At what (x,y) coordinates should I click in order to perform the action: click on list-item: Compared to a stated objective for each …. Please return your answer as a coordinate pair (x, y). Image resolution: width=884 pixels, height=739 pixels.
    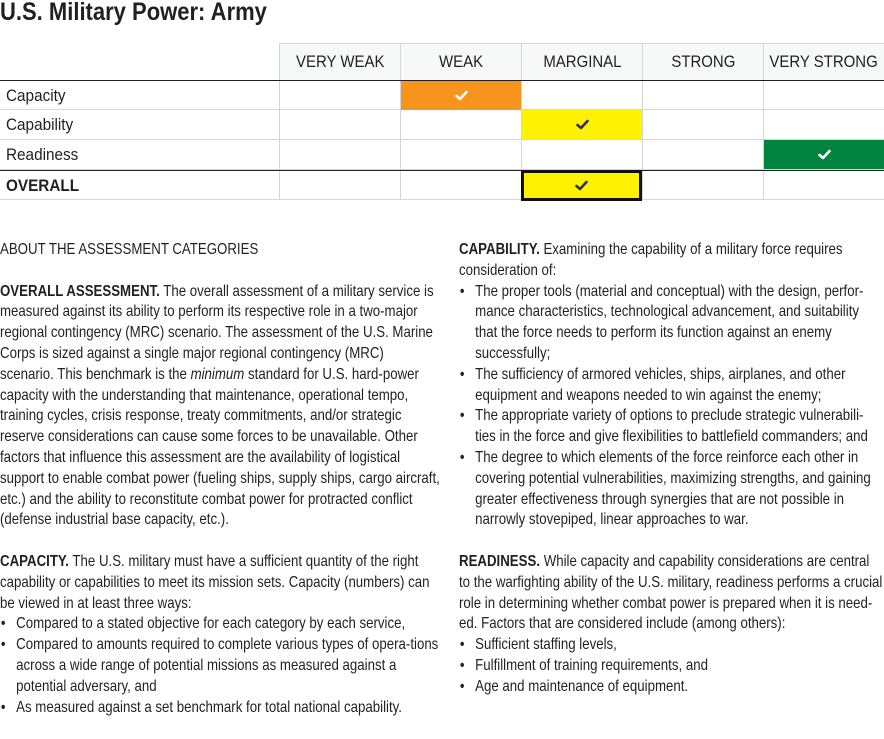
    Looking at the image, I should click on (220, 624).